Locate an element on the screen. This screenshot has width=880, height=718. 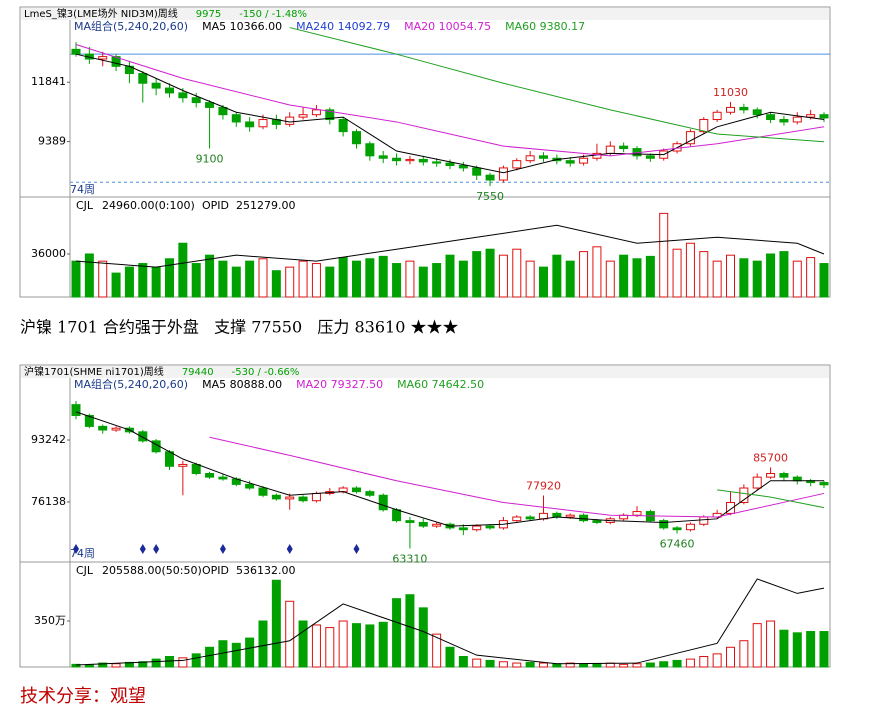
ma-legend: MA5 80888.00 is located at coordinates (242, 384).